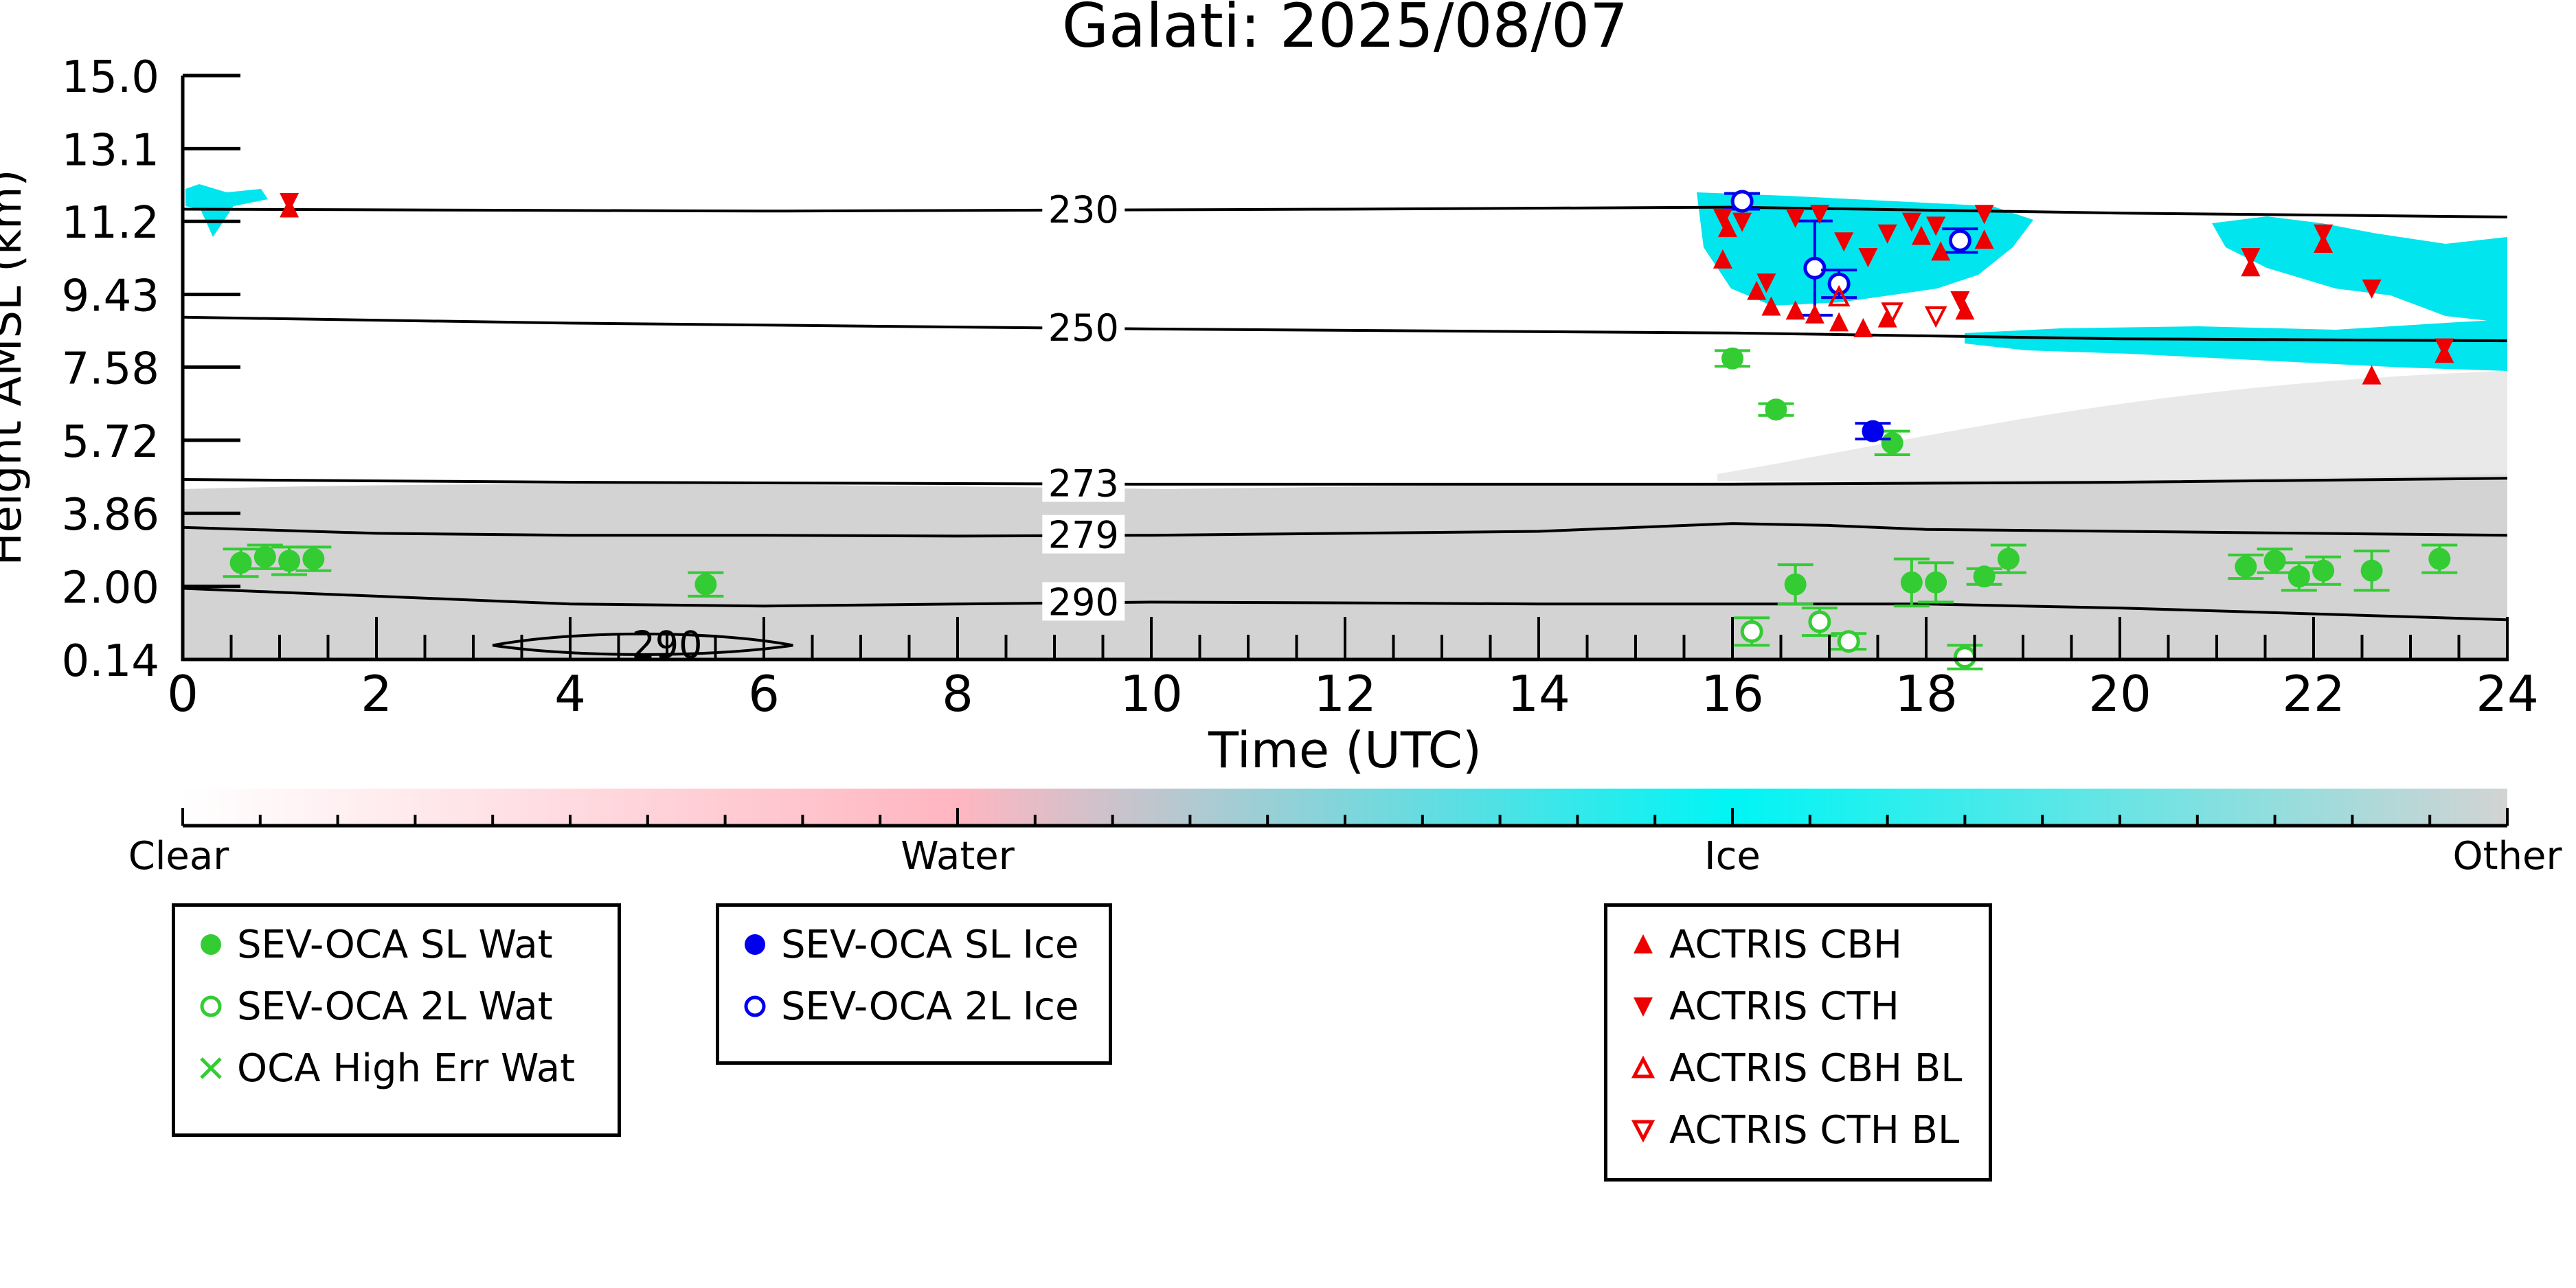  I want to click on open-triangle-down-icon, so click(1643, 1131).